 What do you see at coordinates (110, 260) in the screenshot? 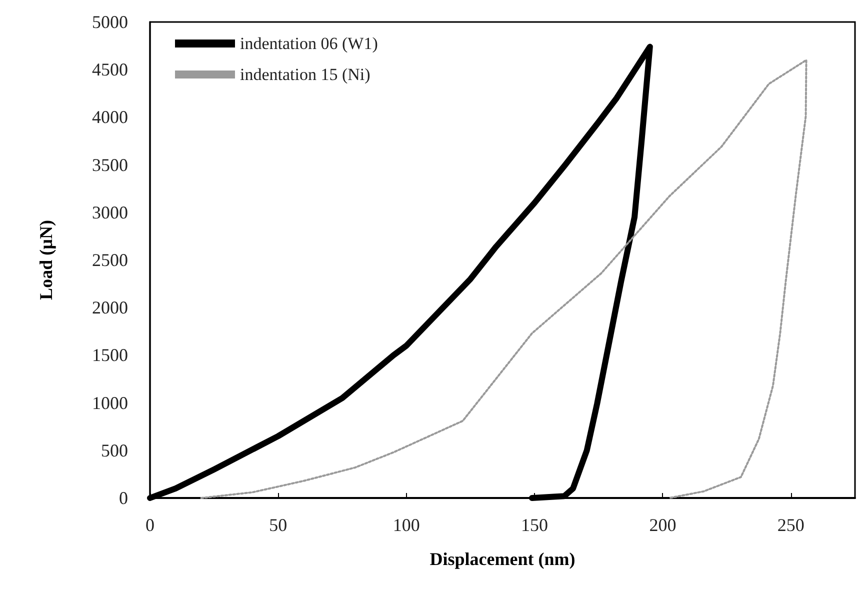
I see `y-tick-label: 2500` at bounding box center [110, 260].